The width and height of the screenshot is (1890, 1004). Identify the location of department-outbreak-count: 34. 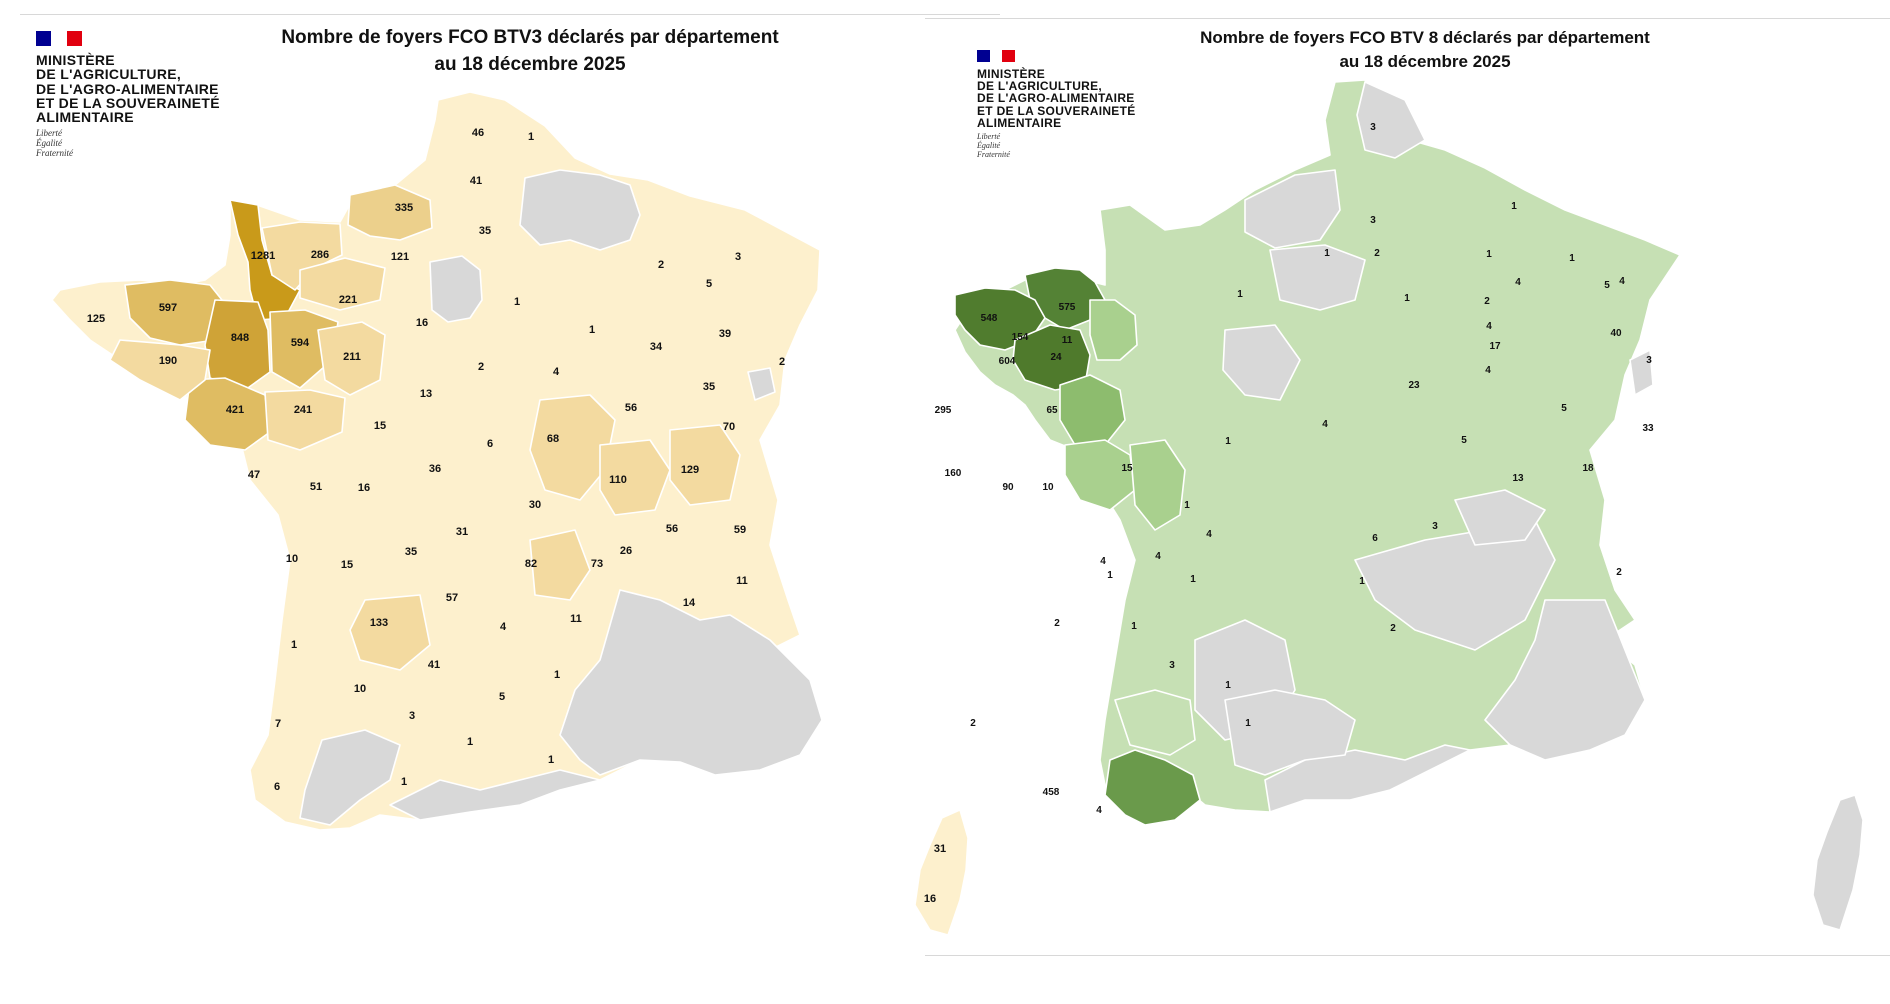
(656, 347).